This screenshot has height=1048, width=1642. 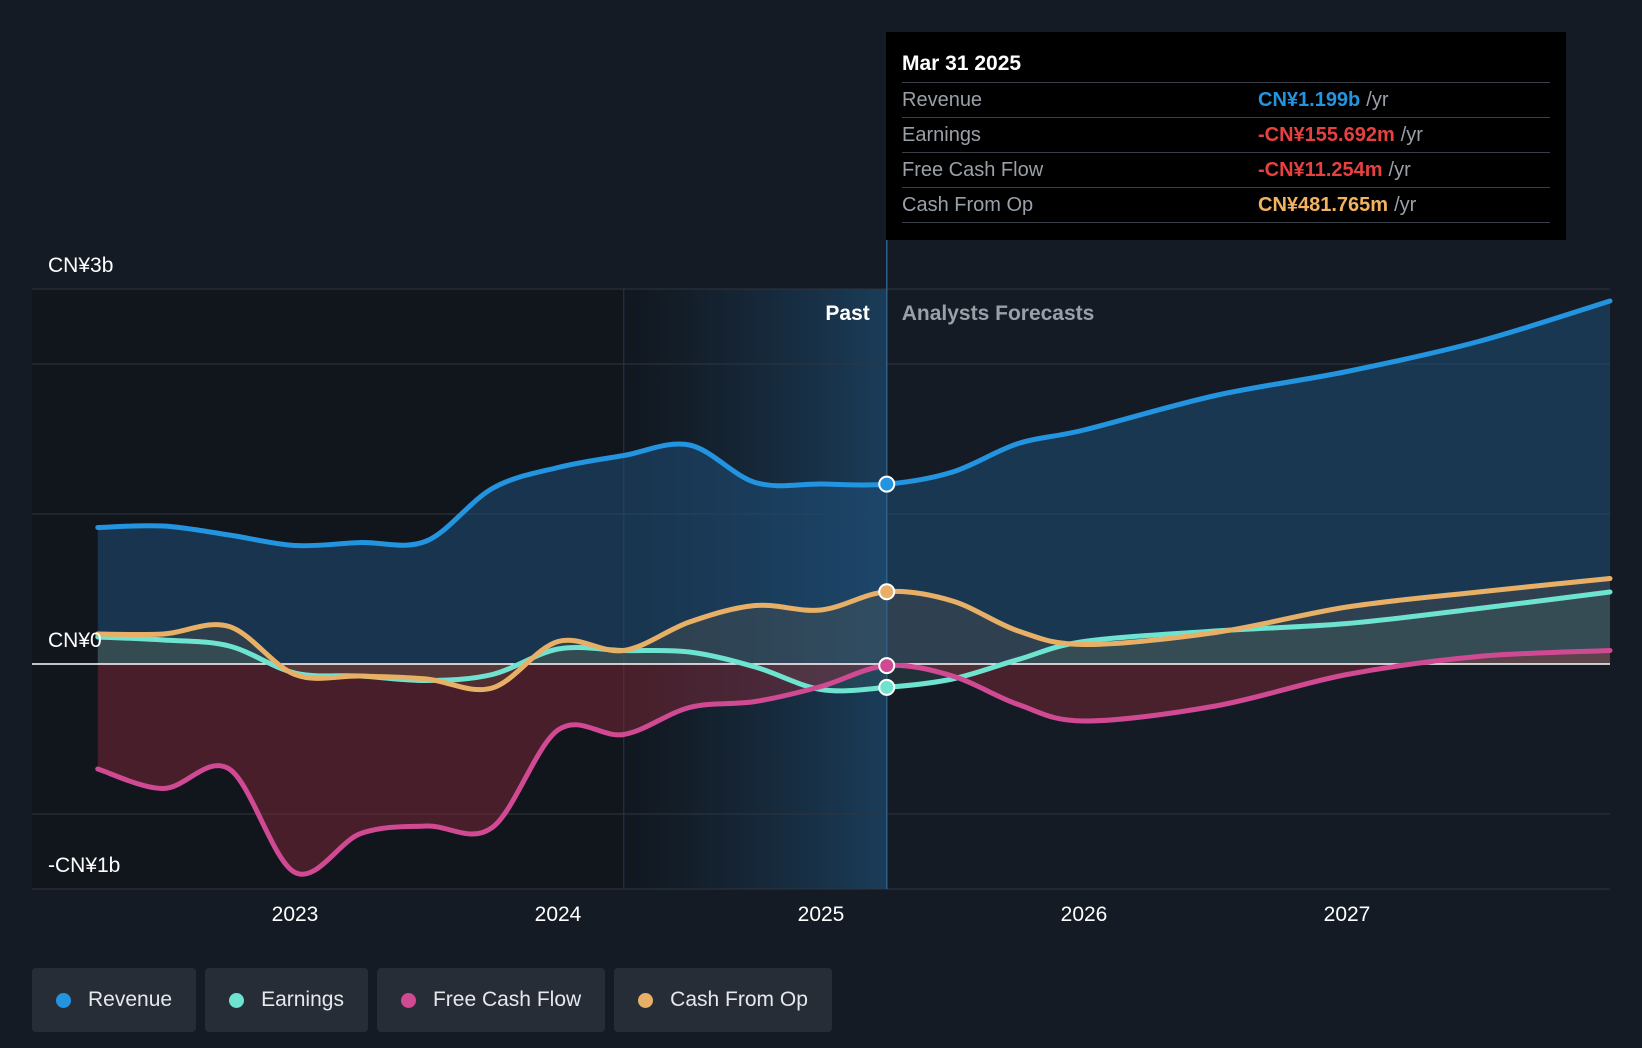 I want to click on legend-label: Free Cash Flow, so click(x=507, y=999).